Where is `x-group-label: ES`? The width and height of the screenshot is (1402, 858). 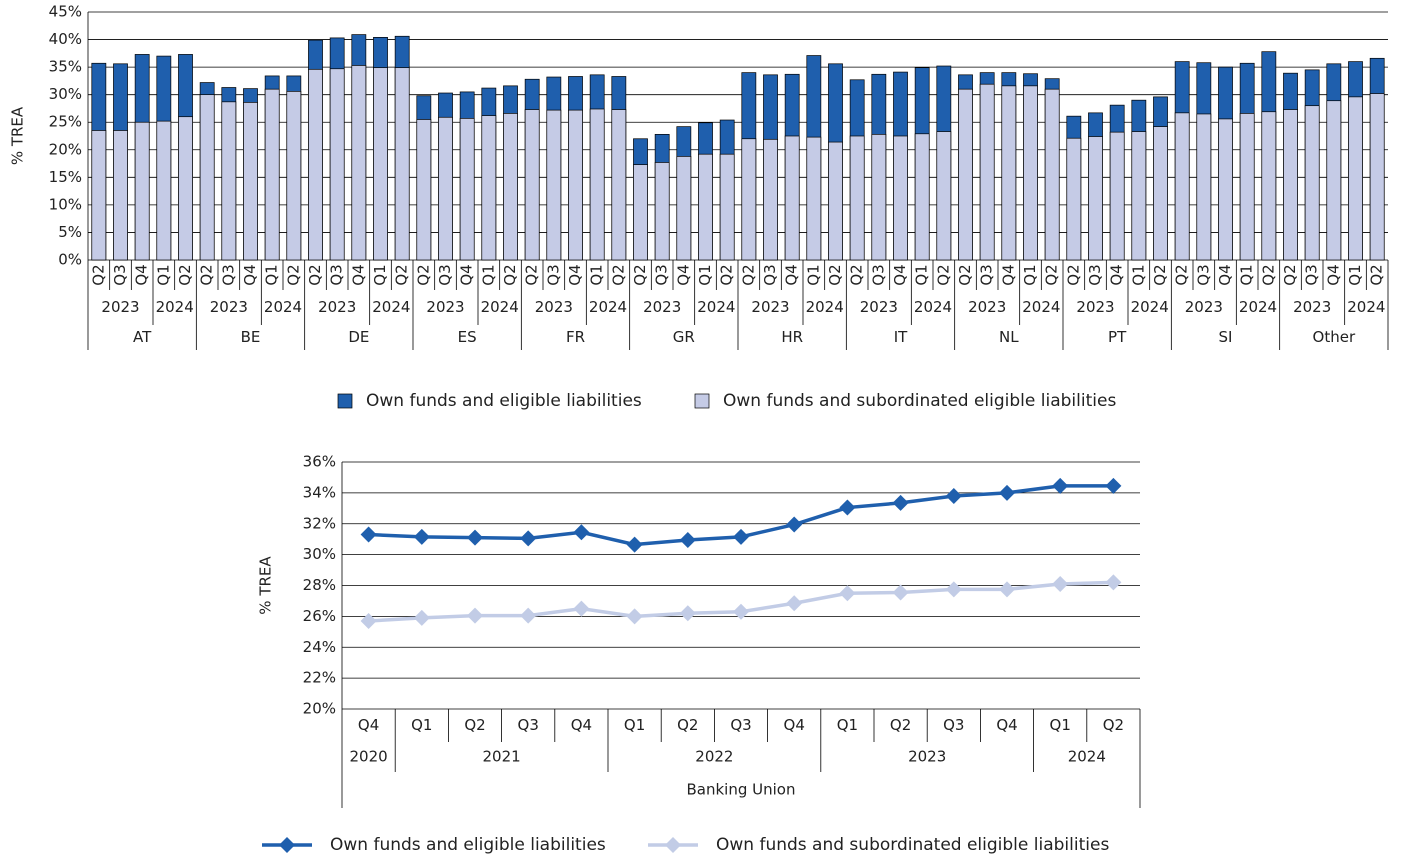 x-group-label: ES is located at coordinates (467, 337).